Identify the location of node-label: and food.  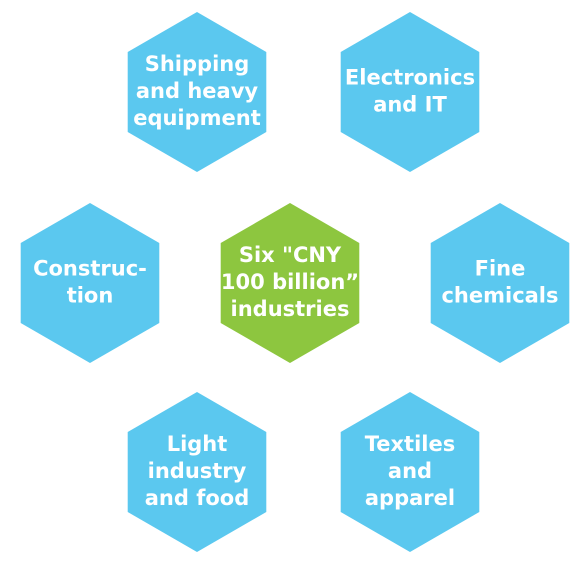
(197, 498).